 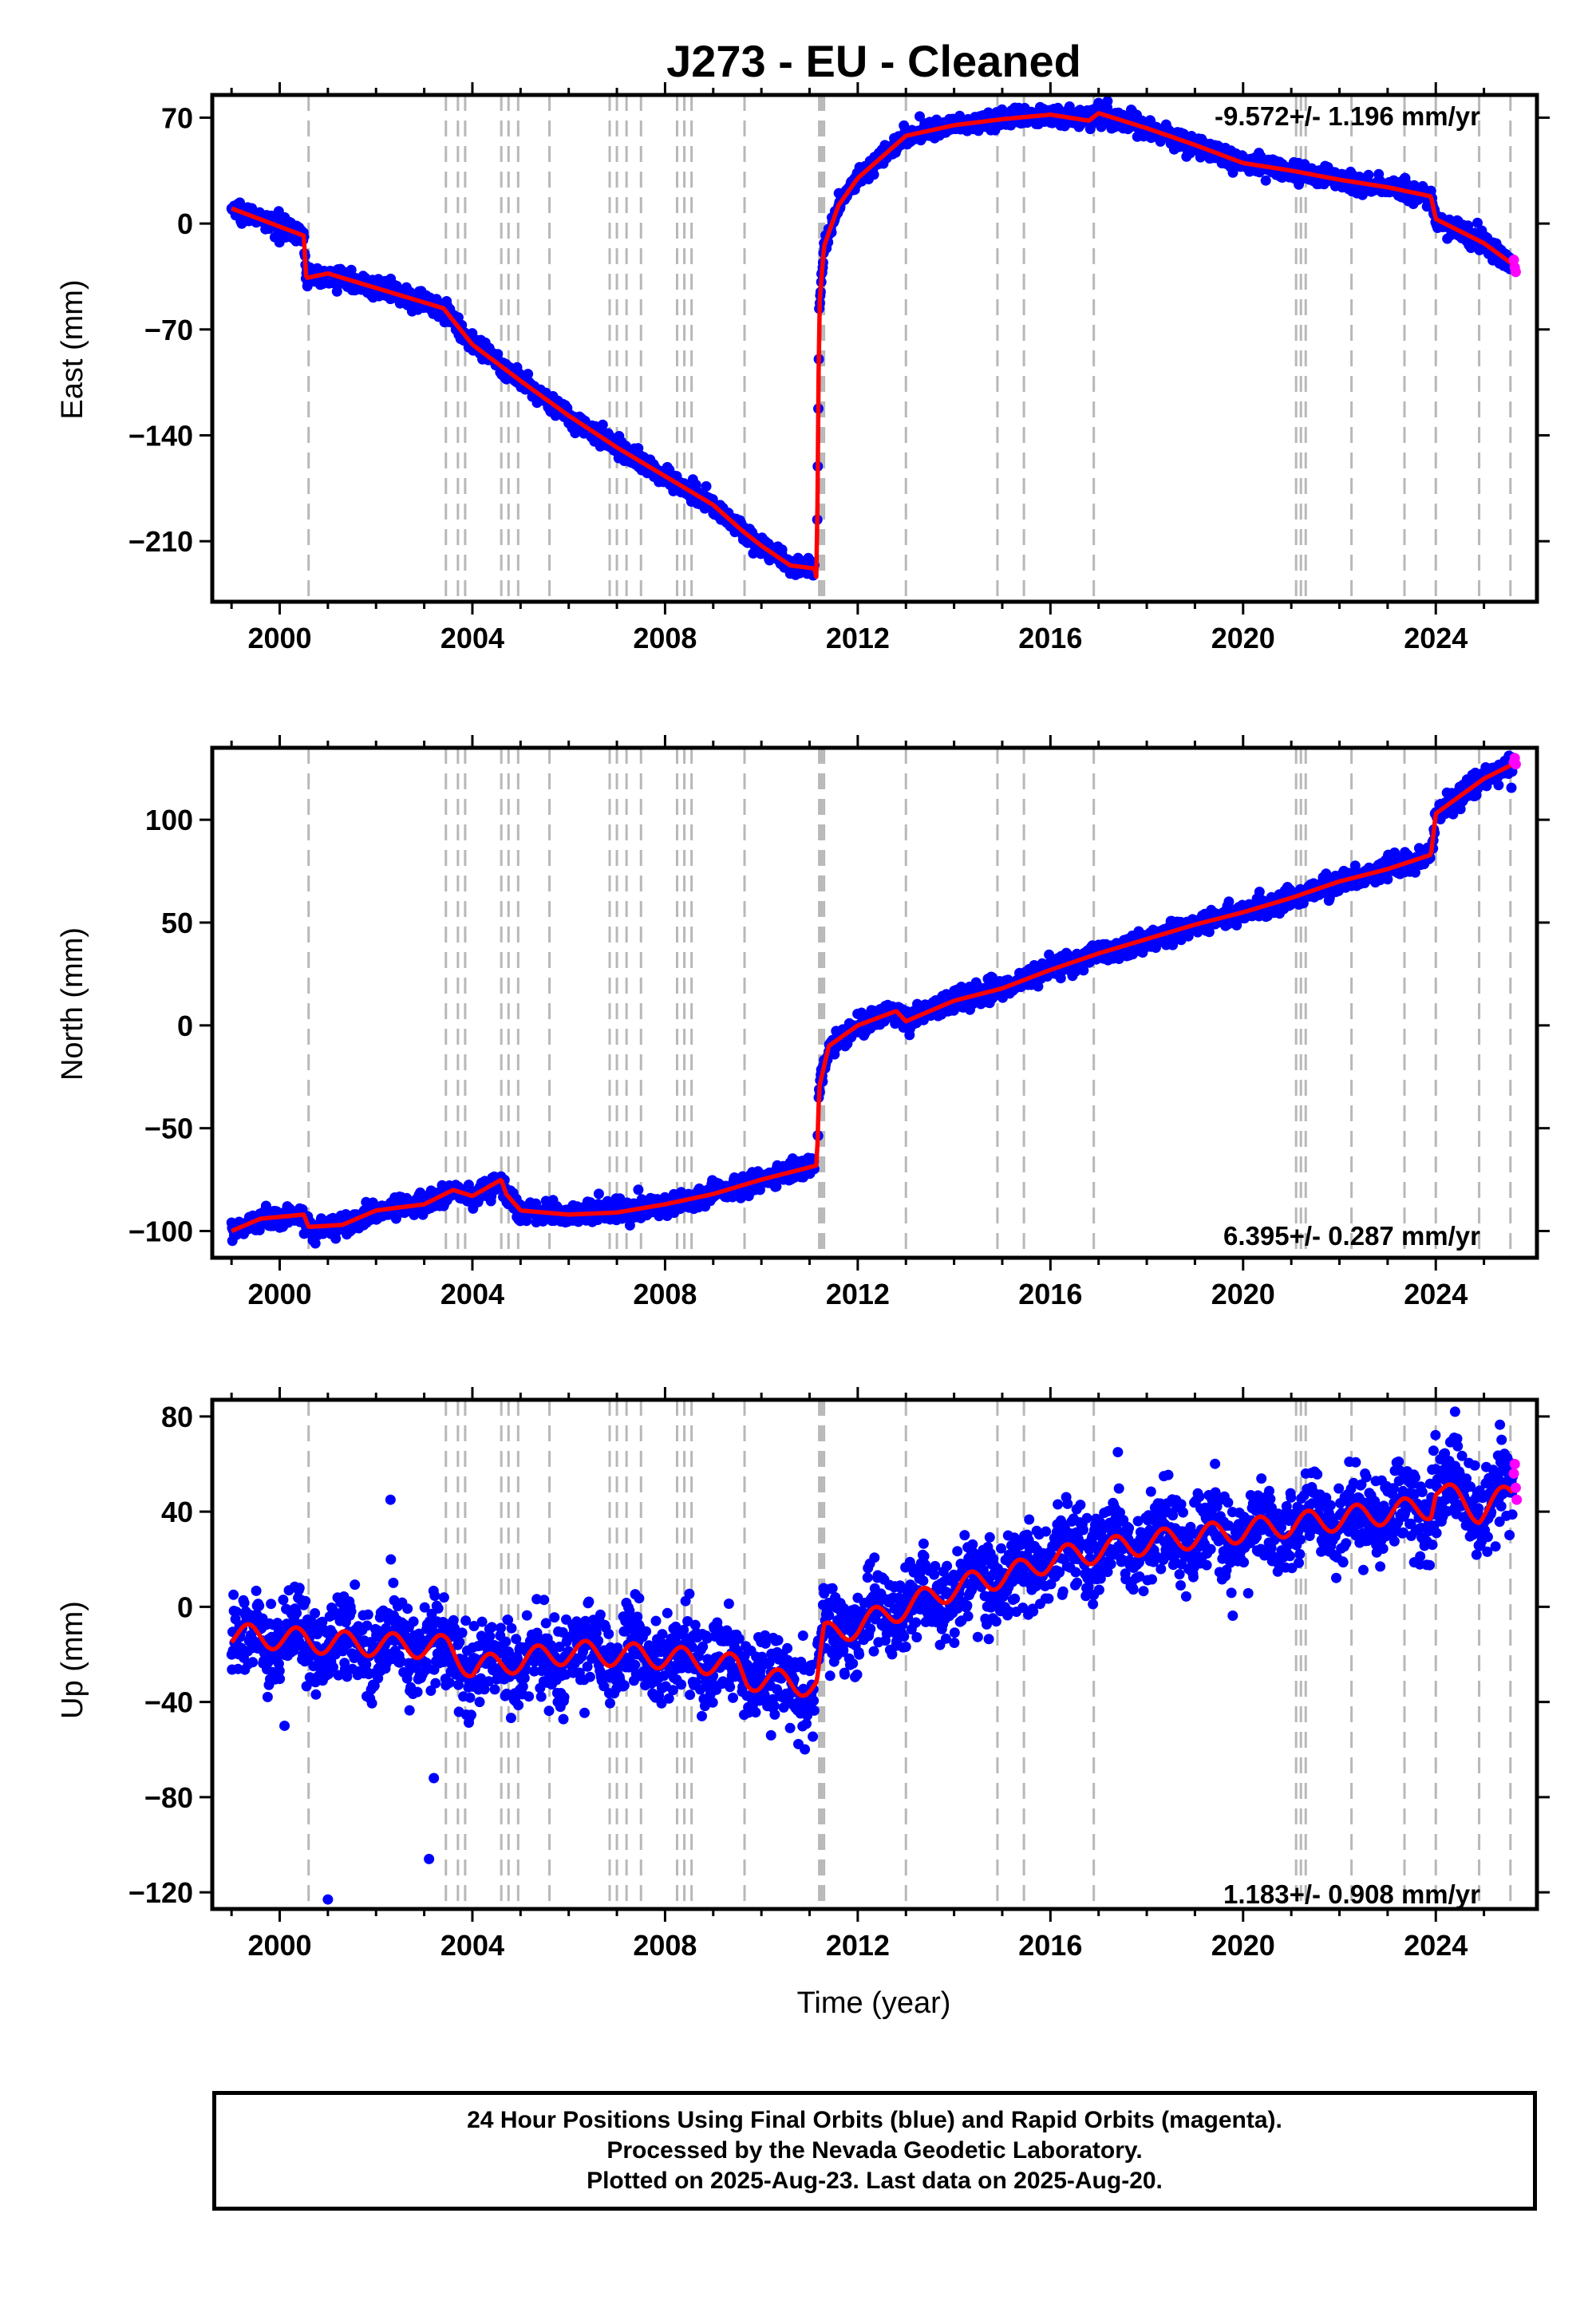 What do you see at coordinates (72, 349) in the screenshot?
I see `east-y-axis-label: East (mm)` at bounding box center [72, 349].